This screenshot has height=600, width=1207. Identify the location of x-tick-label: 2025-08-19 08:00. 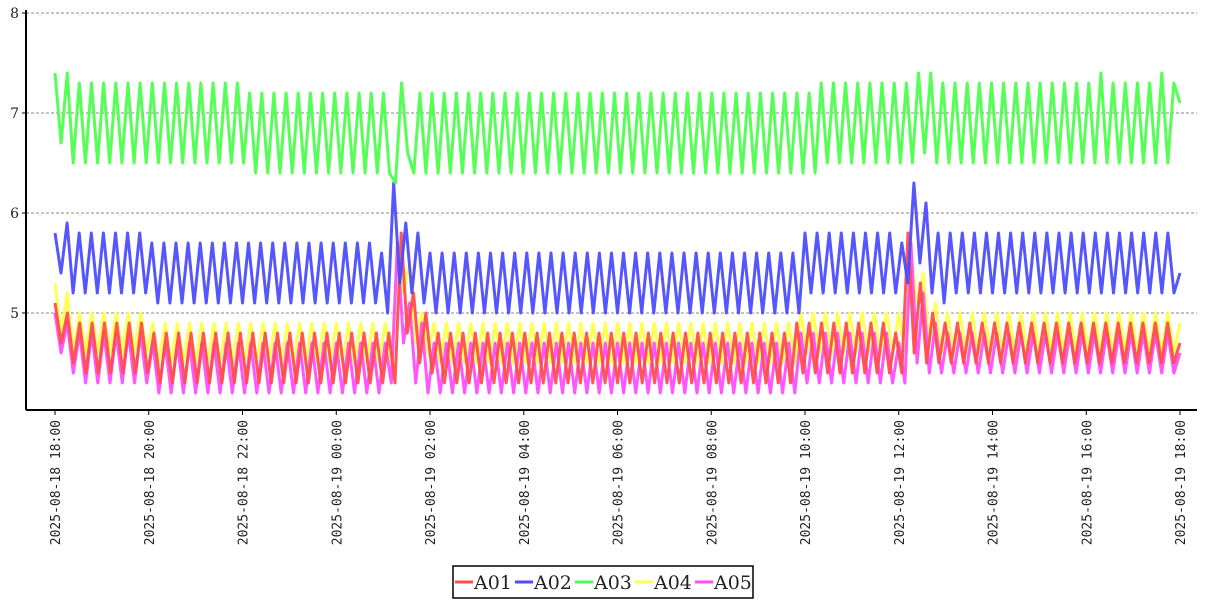
(712, 482).